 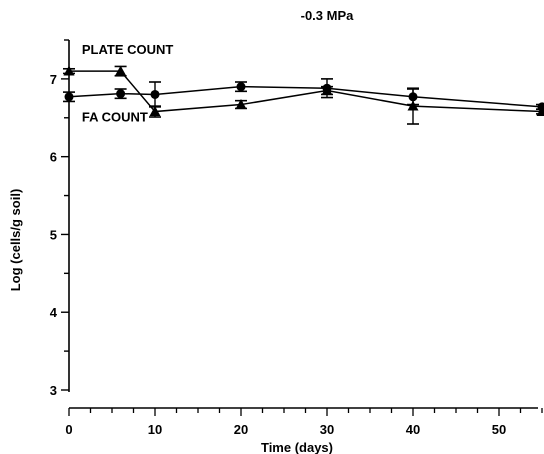 I want to click on x-axis-label: Time (days), so click(x=297, y=447).